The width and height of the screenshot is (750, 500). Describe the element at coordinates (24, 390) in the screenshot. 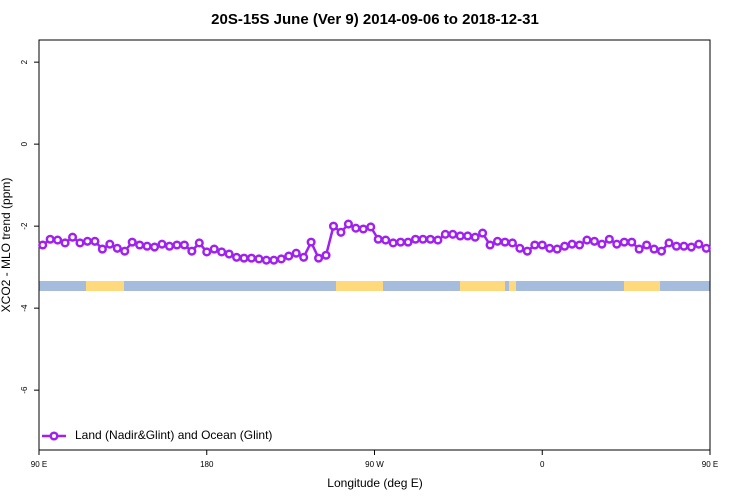

I see `y-tick-label: -6` at that location.